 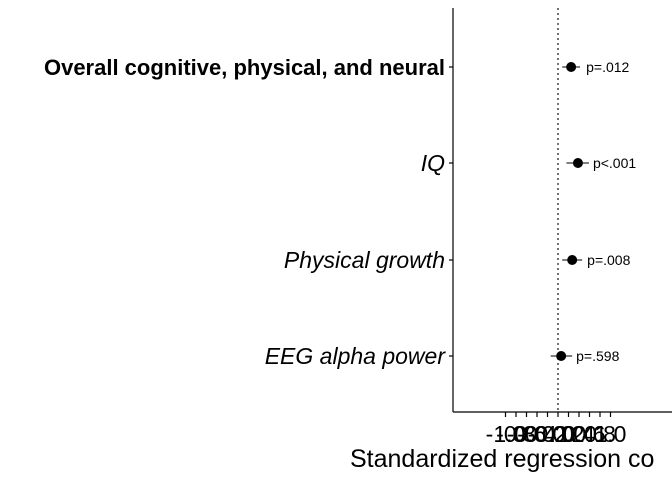 What do you see at coordinates (244, 67) in the screenshot?
I see `row-label: Overall cognitive, physical, and neural` at bounding box center [244, 67].